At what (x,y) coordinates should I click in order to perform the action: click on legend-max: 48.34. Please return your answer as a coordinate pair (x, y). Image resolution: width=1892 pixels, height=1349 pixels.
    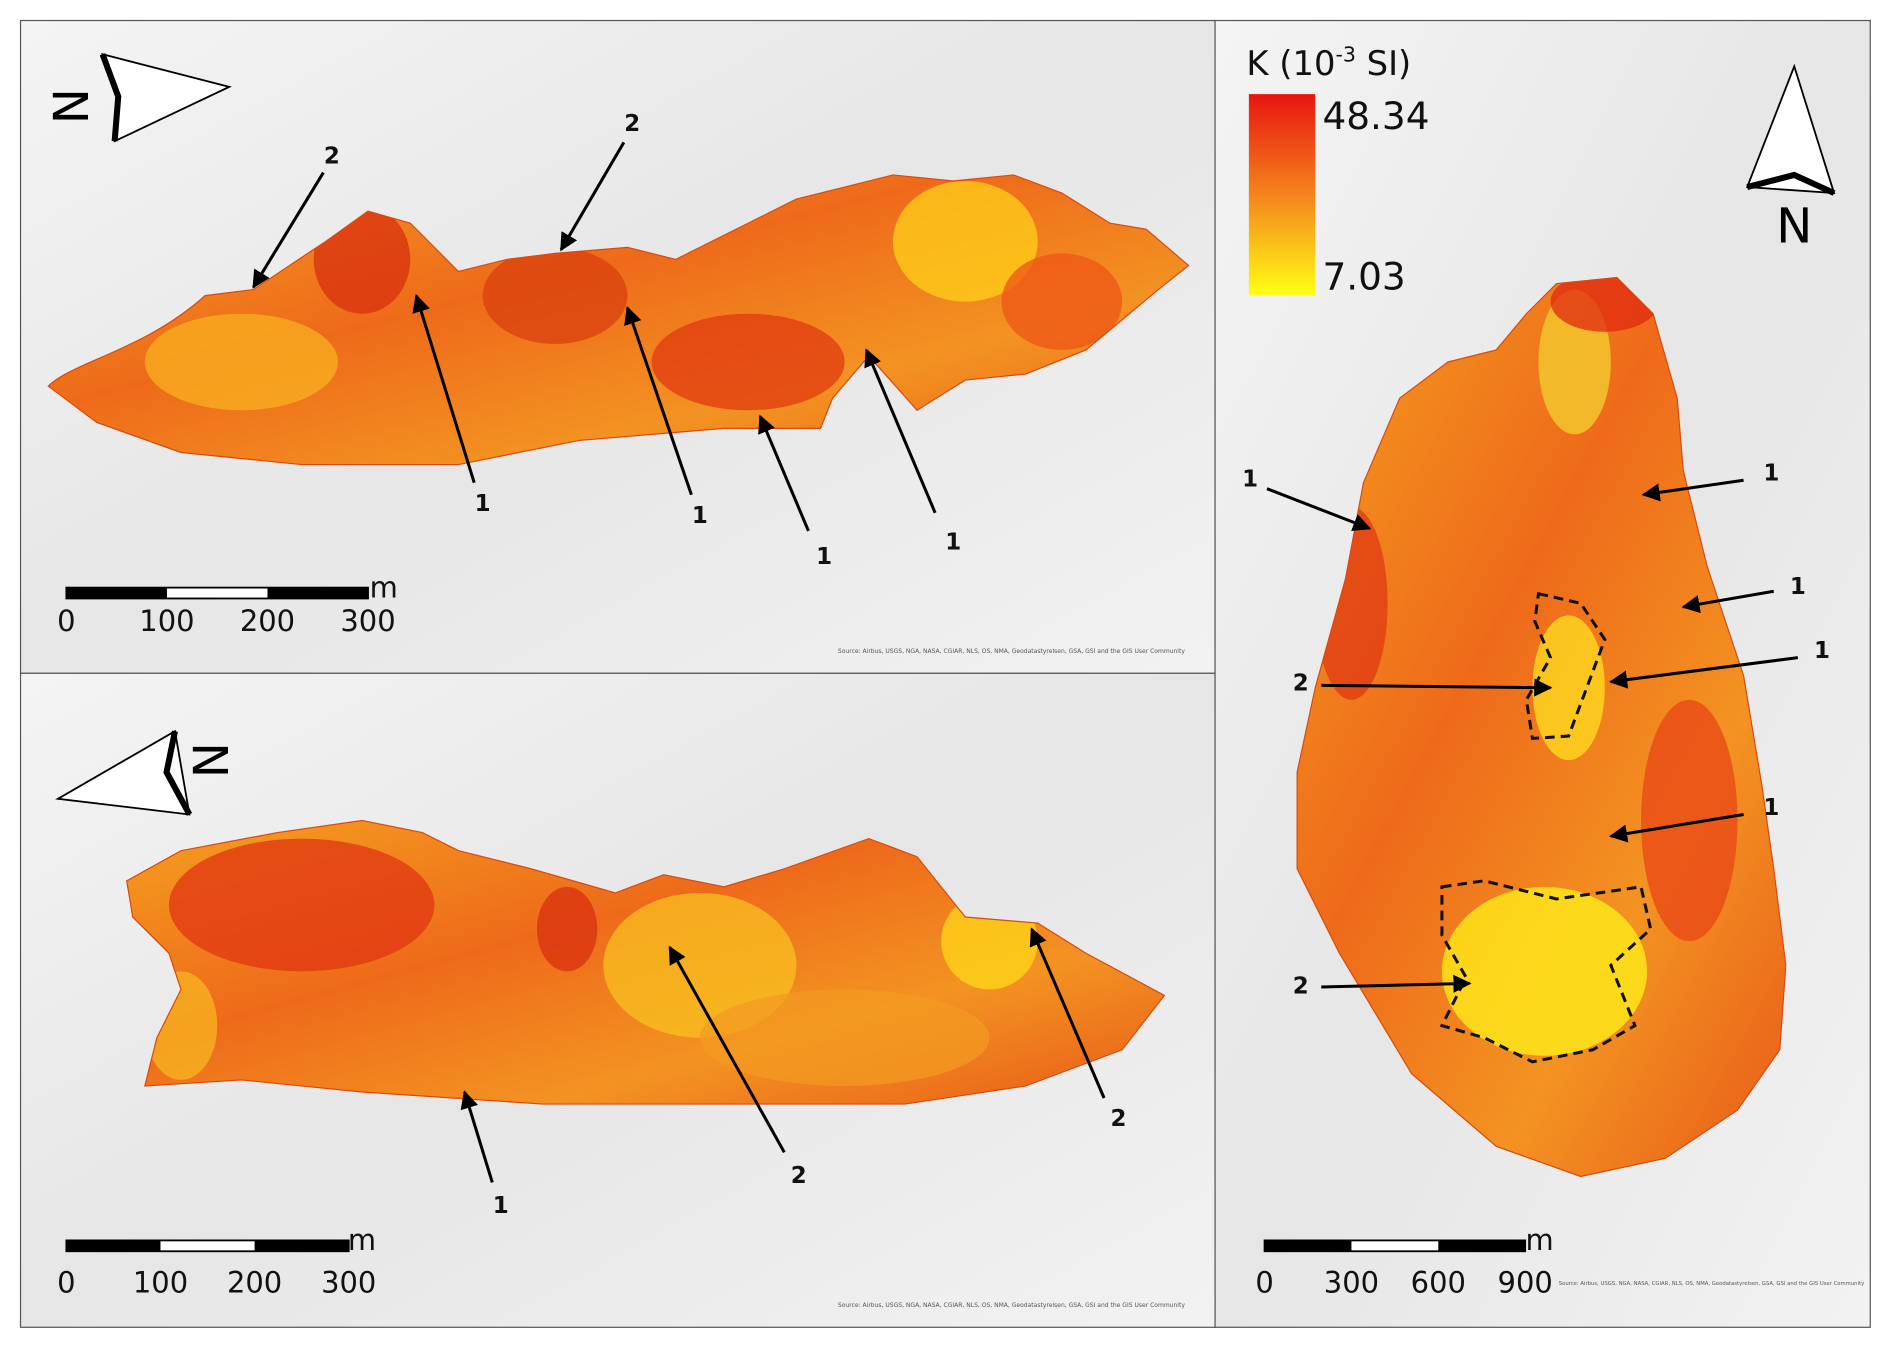
    Looking at the image, I should click on (1375, 116).